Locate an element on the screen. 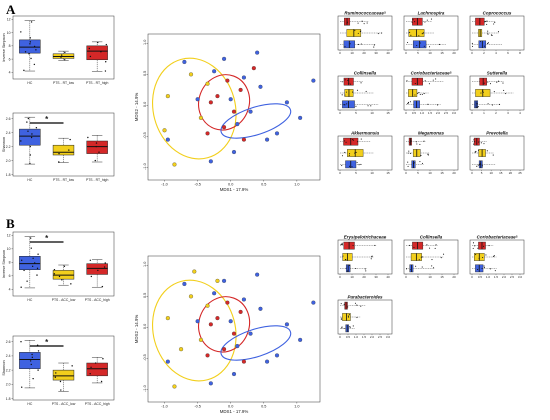 The width and height of the screenshot is (550, 420). taxon-boxplot: Prevotella 0 5 10 15 20 25 is located at coordinates (497, 153).